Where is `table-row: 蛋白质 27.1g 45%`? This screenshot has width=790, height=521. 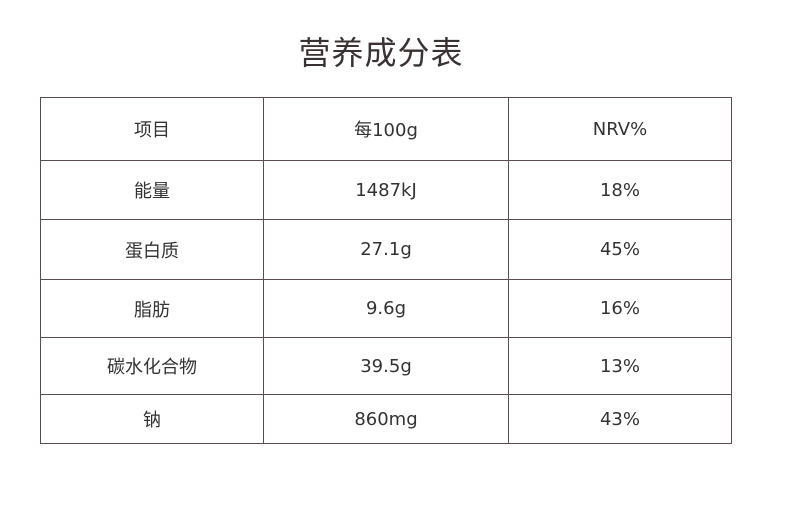
table-row: 蛋白质 27.1g 45% is located at coordinates (386, 249).